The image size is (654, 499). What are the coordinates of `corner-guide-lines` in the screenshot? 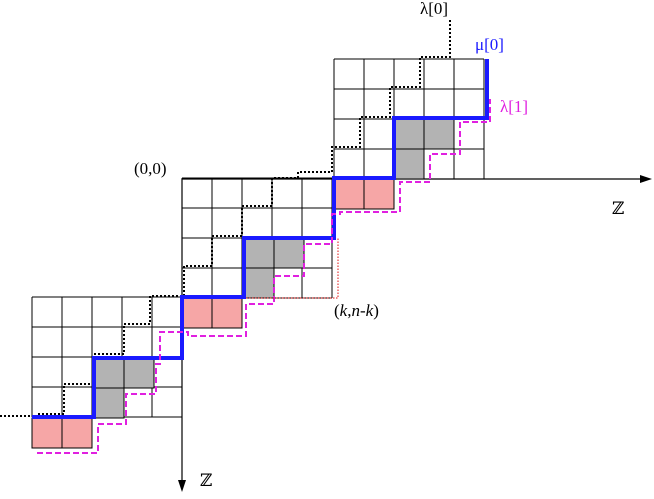 It's located at (292, 268).